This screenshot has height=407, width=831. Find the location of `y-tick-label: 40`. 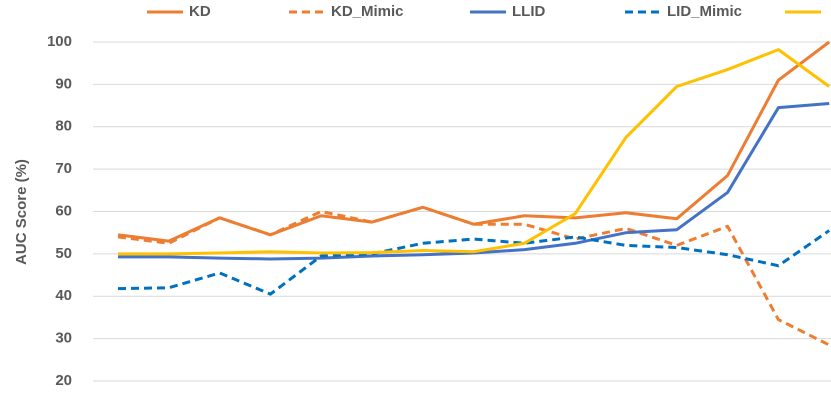

y-tick-label: 40 is located at coordinates (63, 295).